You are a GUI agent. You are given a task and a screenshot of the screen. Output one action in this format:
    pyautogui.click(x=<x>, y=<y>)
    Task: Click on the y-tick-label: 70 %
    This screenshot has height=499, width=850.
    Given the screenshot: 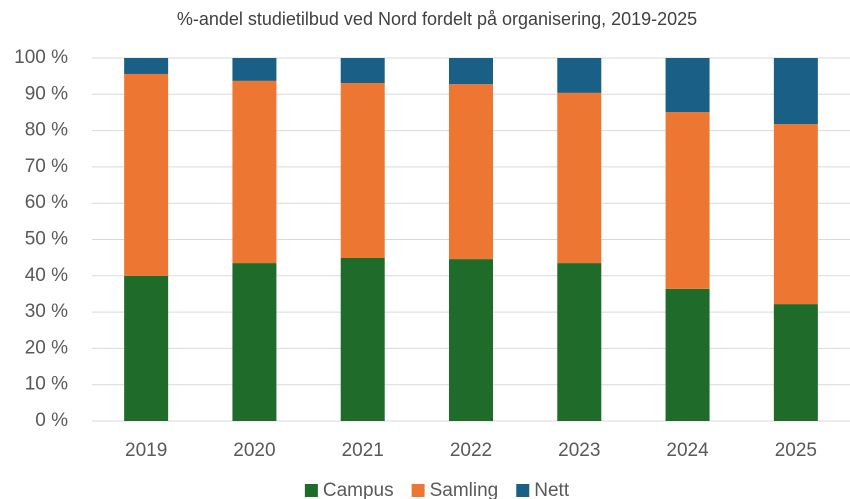 What is the action you would take?
    pyautogui.click(x=46, y=166)
    